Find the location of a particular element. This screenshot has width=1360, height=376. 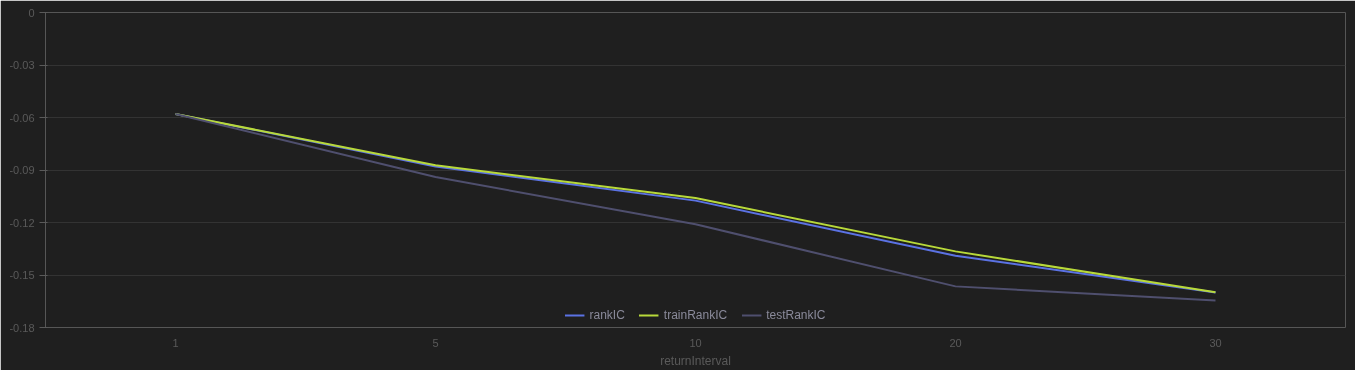

y-tick-label: -0.03 is located at coordinates (22, 65).